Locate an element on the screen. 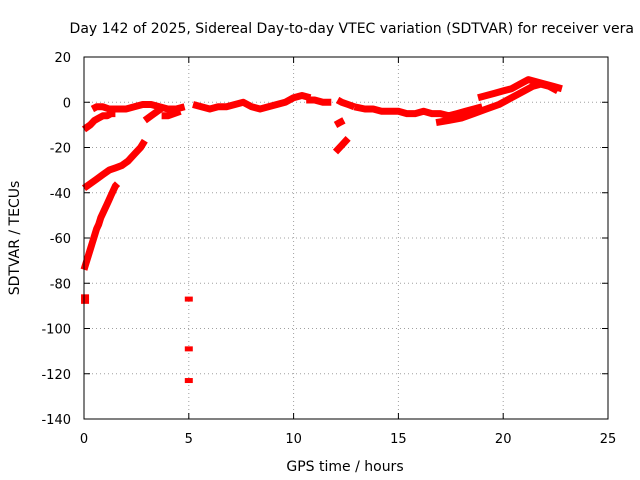 The width and height of the screenshot is (640, 480). y-tick-label: -120 is located at coordinates (56, 375).